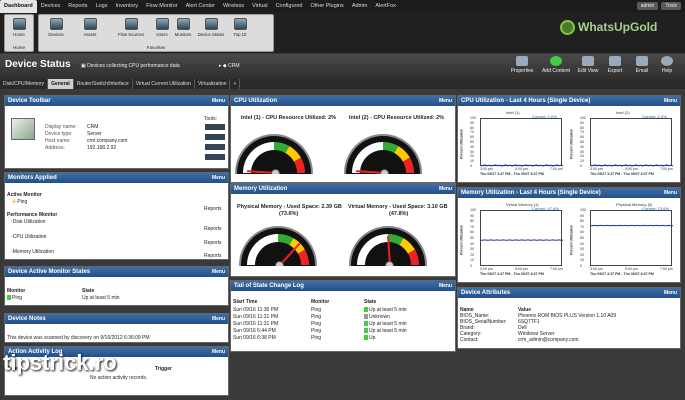 Image resolution: width=685 pixels, height=400 pixels. What do you see at coordinates (162, 6) in the screenshot?
I see `nav-flow-monitor: Flow Monitor` at bounding box center [162, 6].